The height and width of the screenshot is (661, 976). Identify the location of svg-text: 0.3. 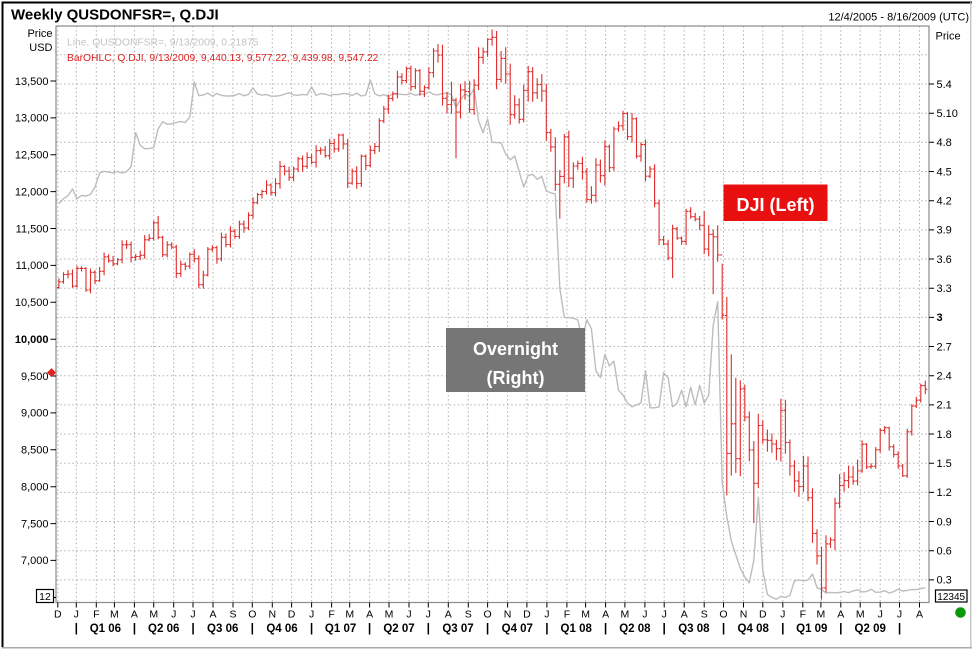
(944, 581).